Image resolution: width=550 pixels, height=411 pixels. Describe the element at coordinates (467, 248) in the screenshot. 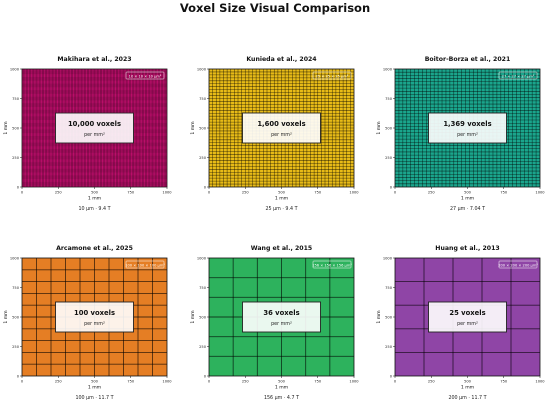

I see `panel-title: Huang et al., 2013` at that location.